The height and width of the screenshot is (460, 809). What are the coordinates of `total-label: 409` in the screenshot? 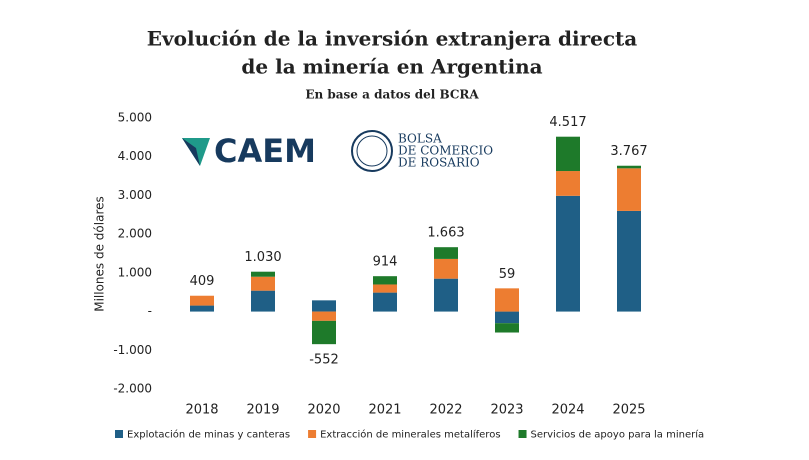 It's located at (202, 281).